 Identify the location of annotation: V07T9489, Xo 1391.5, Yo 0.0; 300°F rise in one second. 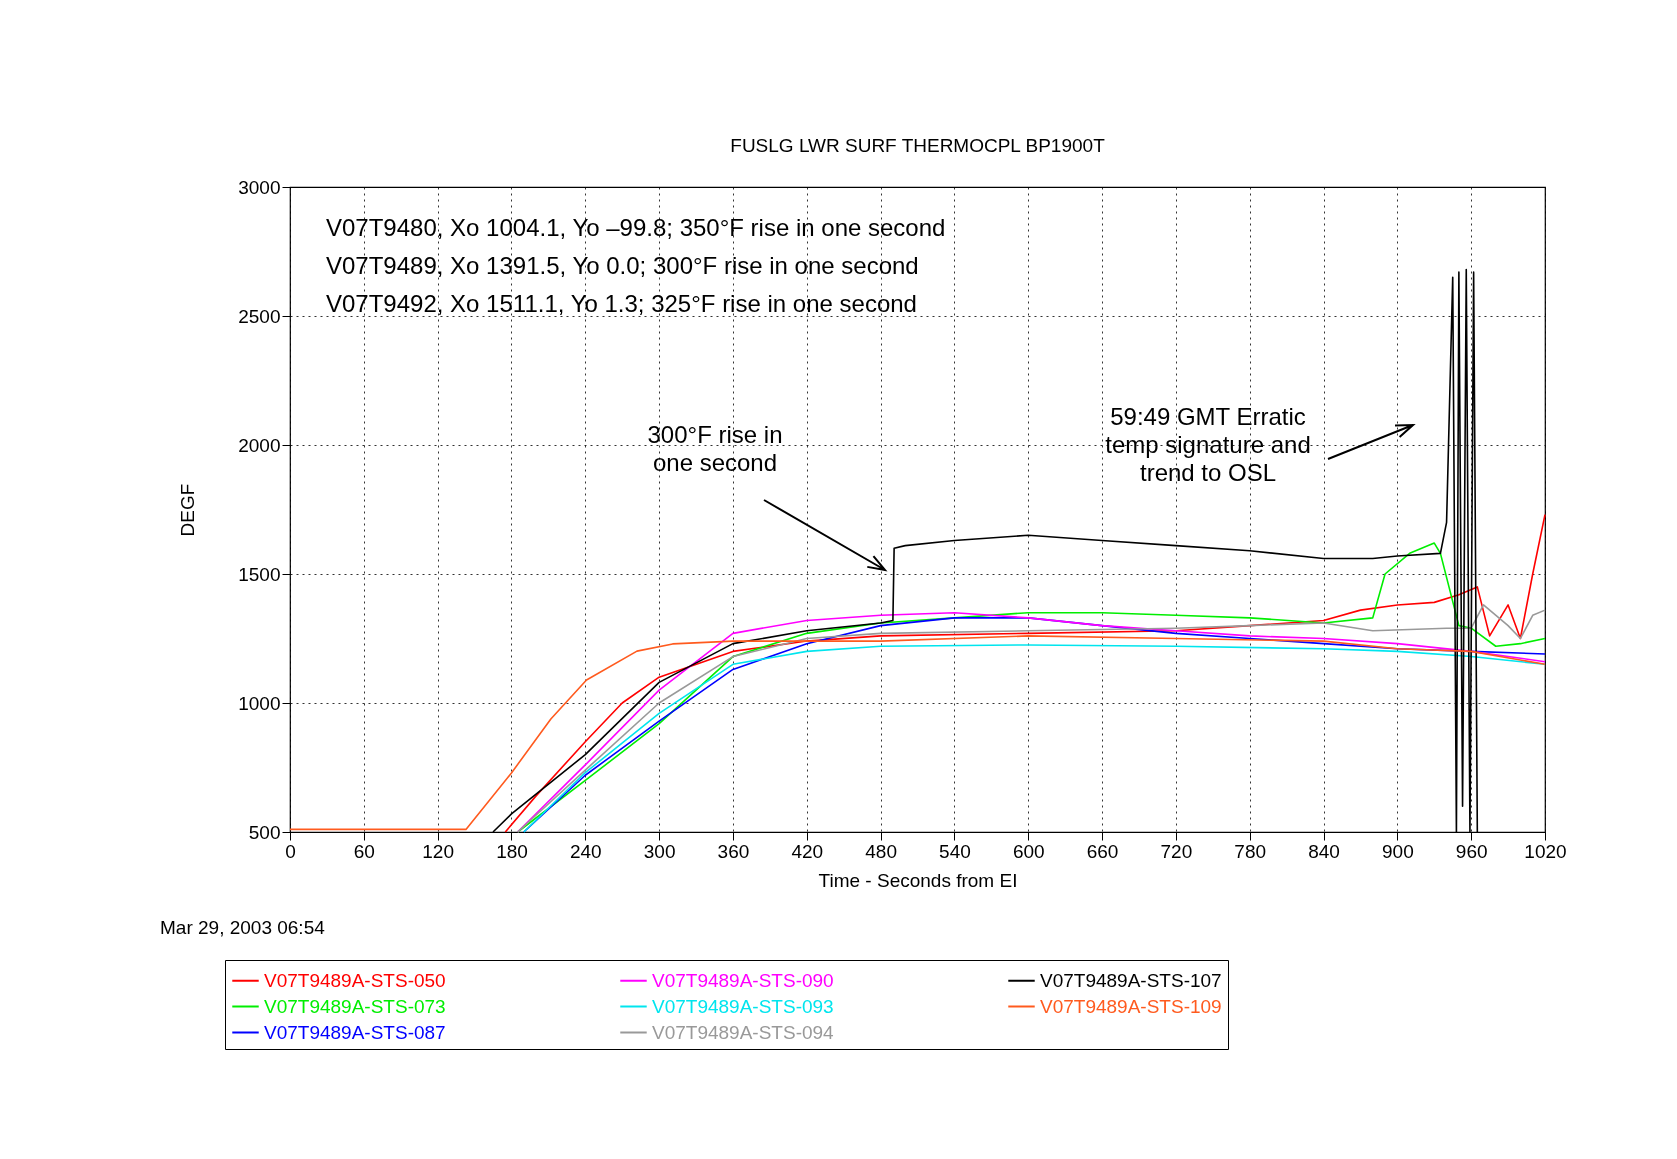
(622, 265).